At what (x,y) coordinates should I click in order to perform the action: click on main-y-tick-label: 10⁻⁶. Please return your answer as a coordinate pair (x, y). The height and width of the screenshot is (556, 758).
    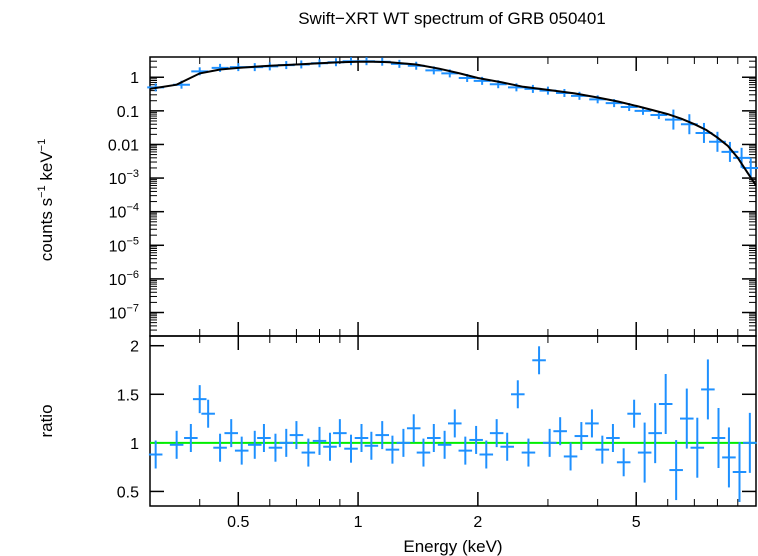
    Looking at the image, I should click on (124, 279).